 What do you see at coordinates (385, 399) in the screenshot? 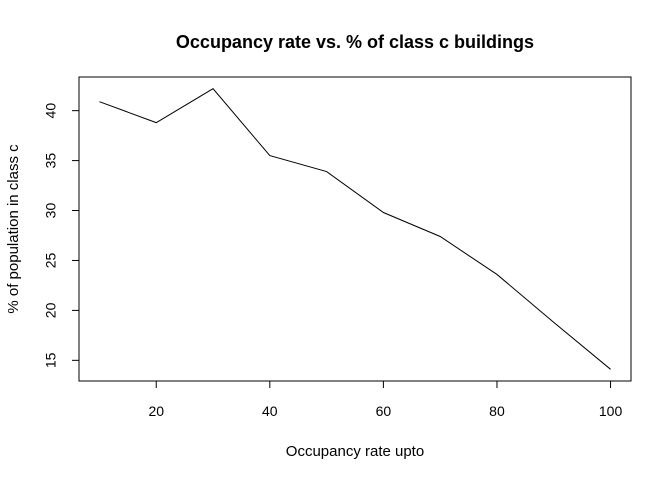
I see `x-axis: 20 40 60 80 100` at bounding box center [385, 399].